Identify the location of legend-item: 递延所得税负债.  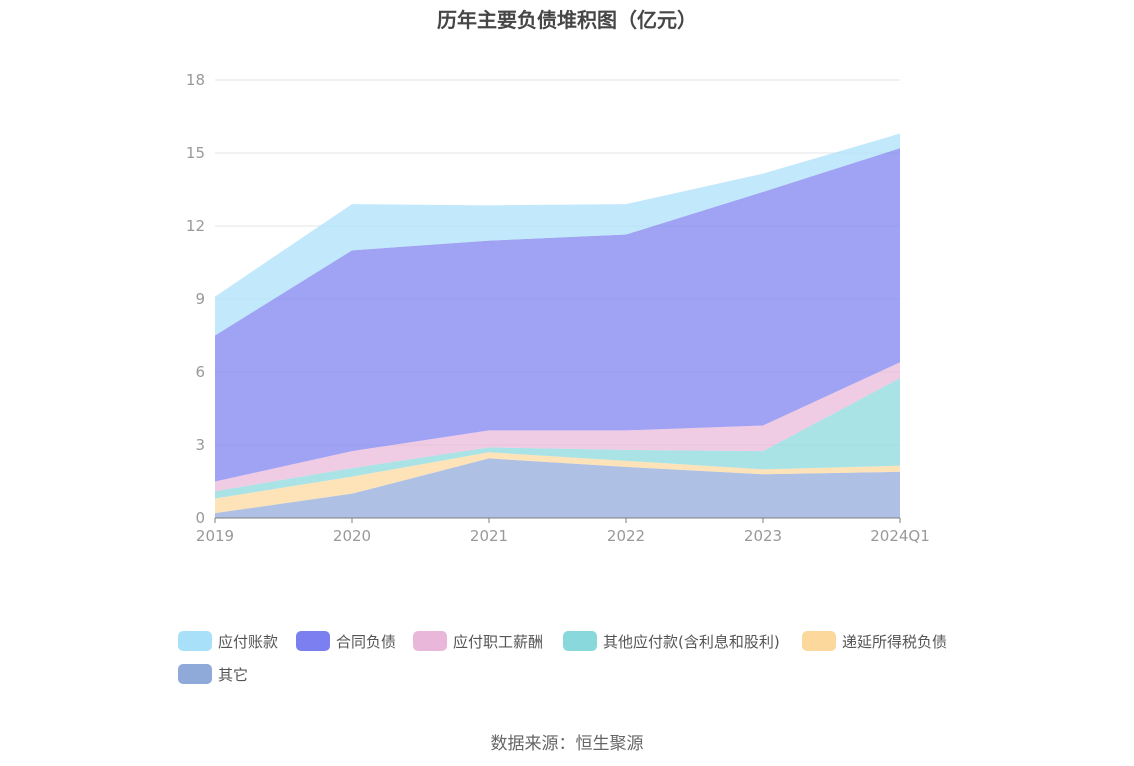
(874, 641).